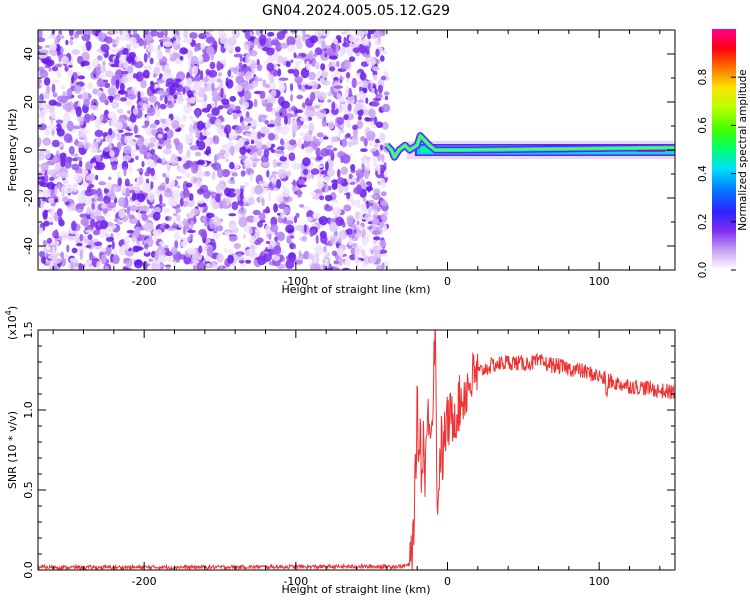 The width and height of the screenshot is (750, 600). Describe the element at coordinates (28, 102) in the screenshot. I see `y-tick-label: 20` at that location.